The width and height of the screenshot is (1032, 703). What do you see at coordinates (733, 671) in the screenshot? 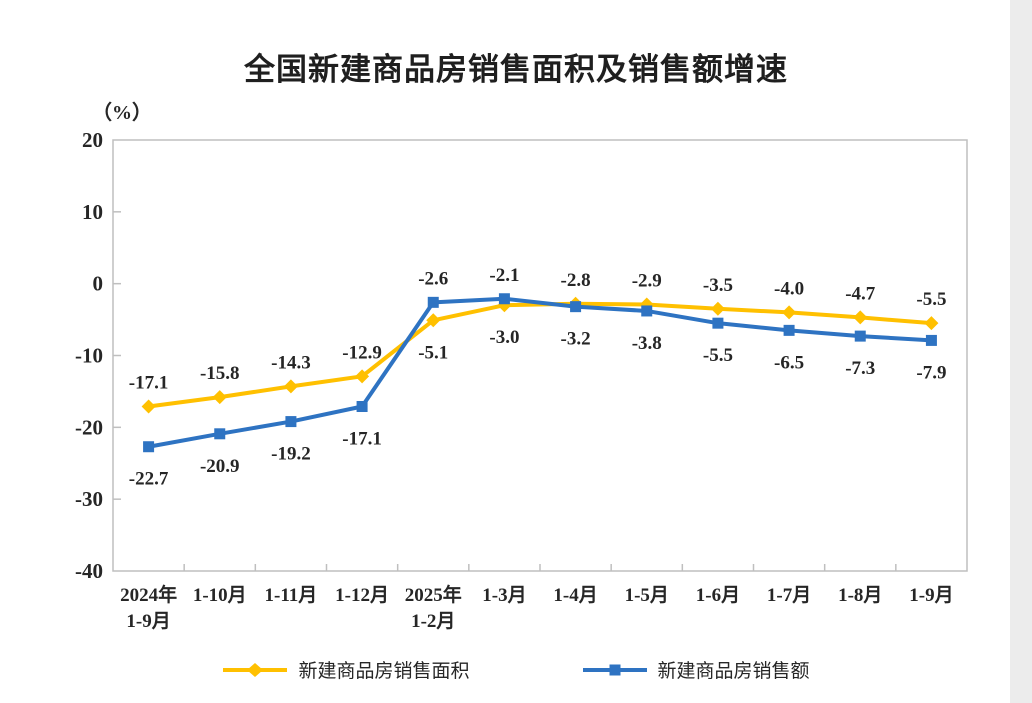
I see `legend-label-sales-amount: 新建商品房销售额` at bounding box center [733, 671].